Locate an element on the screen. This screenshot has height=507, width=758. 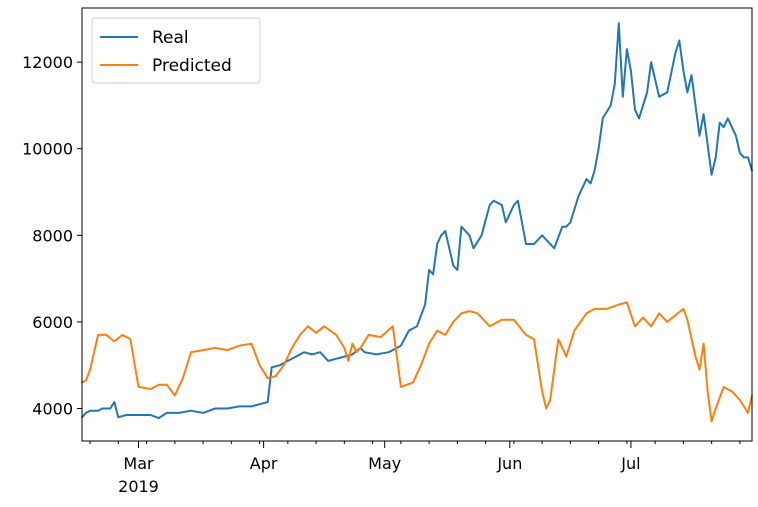
legend: Real Predicted is located at coordinates (176, 50).